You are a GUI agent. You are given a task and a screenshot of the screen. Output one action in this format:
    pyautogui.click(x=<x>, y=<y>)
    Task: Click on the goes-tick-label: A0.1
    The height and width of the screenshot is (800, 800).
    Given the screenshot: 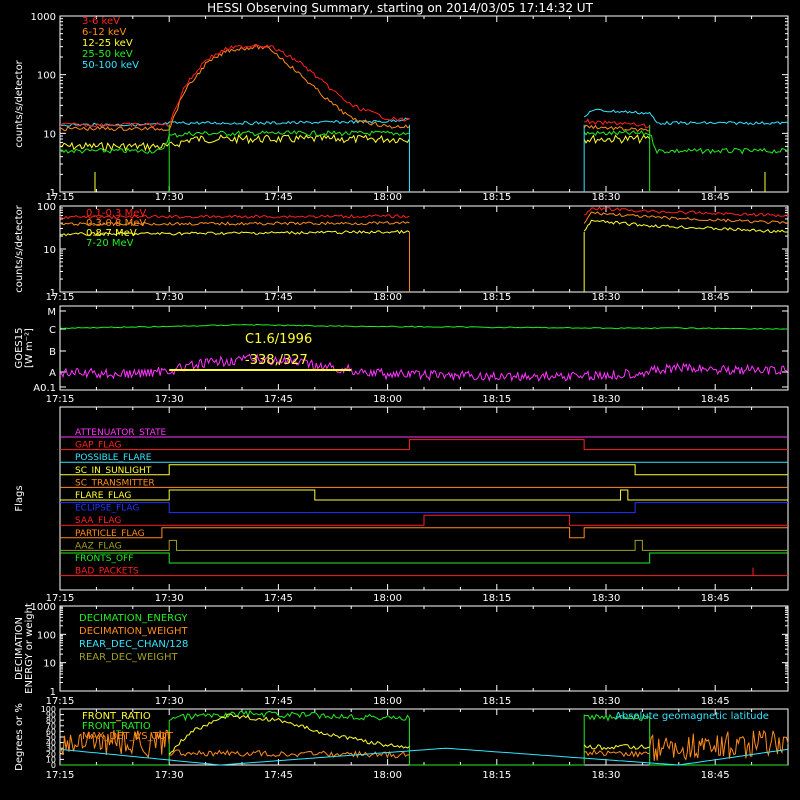 What is the action you would take?
    pyautogui.click(x=44, y=388)
    